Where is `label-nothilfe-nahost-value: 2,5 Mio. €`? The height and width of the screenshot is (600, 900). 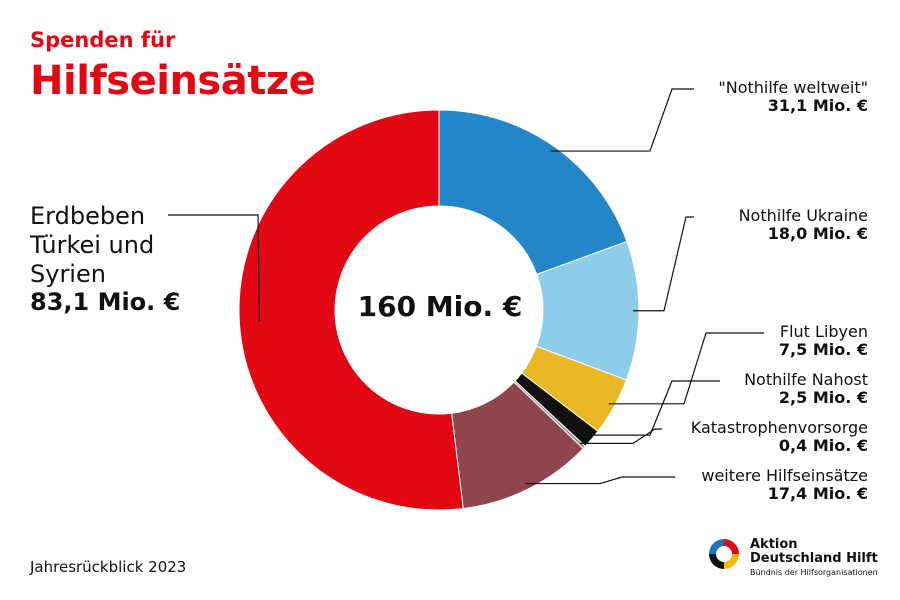
label-nothilfe-nahost-value: 2,5 Mio. € is located at coordinates (823, 398).